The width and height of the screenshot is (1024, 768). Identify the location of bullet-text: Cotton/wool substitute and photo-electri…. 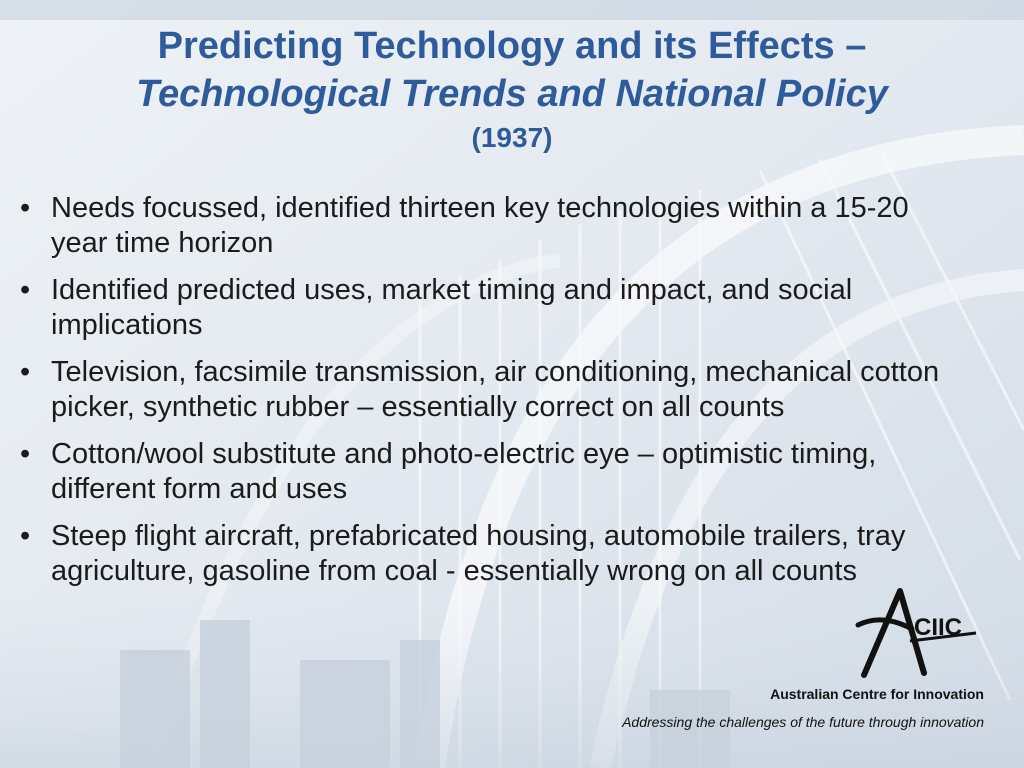
(464, 471).